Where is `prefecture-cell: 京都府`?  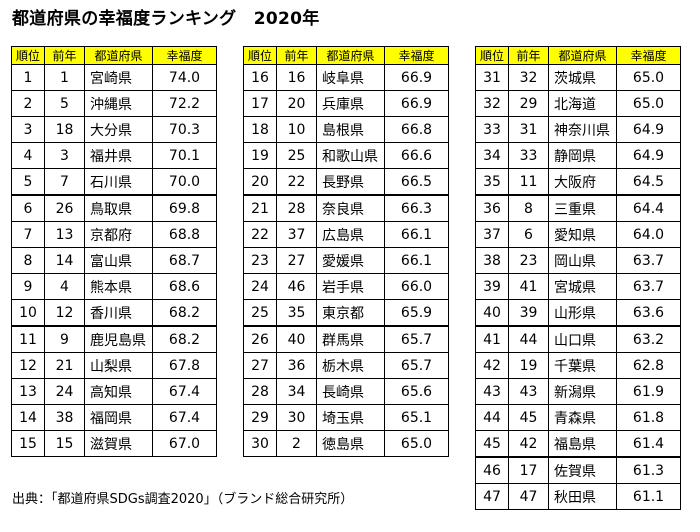 prefecture-cell: 京都府 is located at coordinates (118, 234).